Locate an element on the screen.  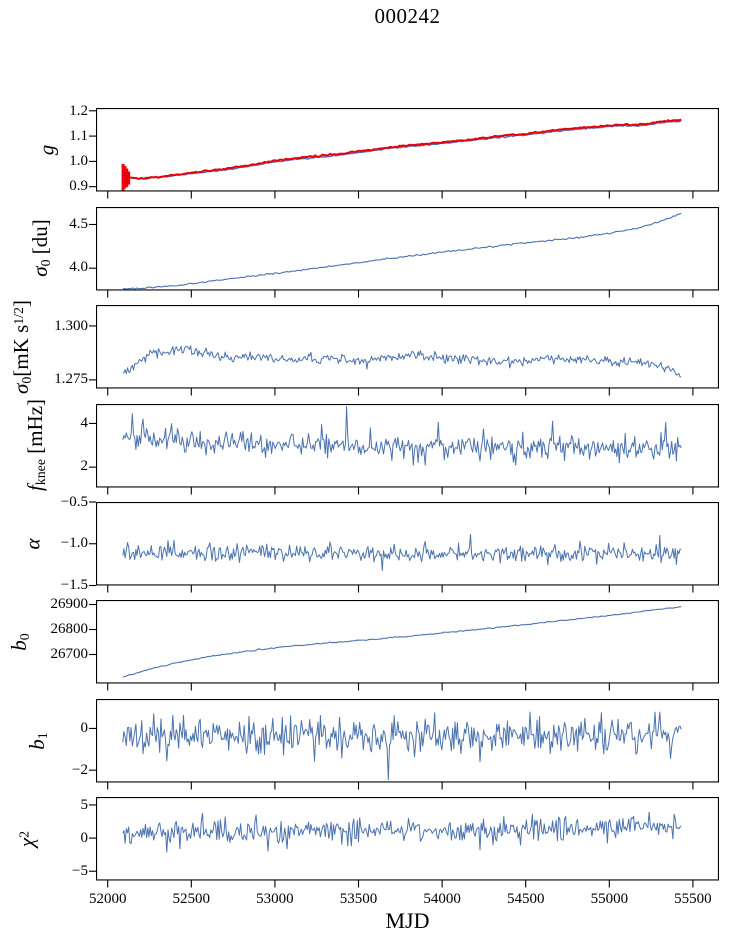
x-tick-label: 53500 is located at coordinates (358, 899).